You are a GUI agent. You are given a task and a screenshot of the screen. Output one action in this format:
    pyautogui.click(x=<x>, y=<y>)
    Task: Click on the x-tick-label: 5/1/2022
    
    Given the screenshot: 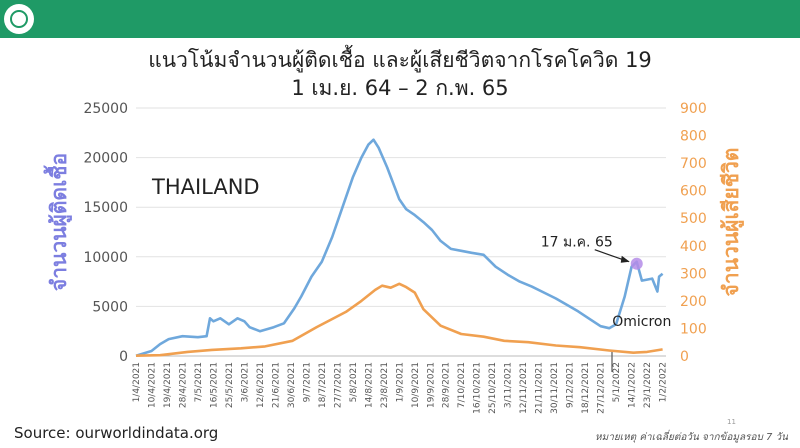 What is the action you would take?
    pyautogui.click(x=617, y=382)
    